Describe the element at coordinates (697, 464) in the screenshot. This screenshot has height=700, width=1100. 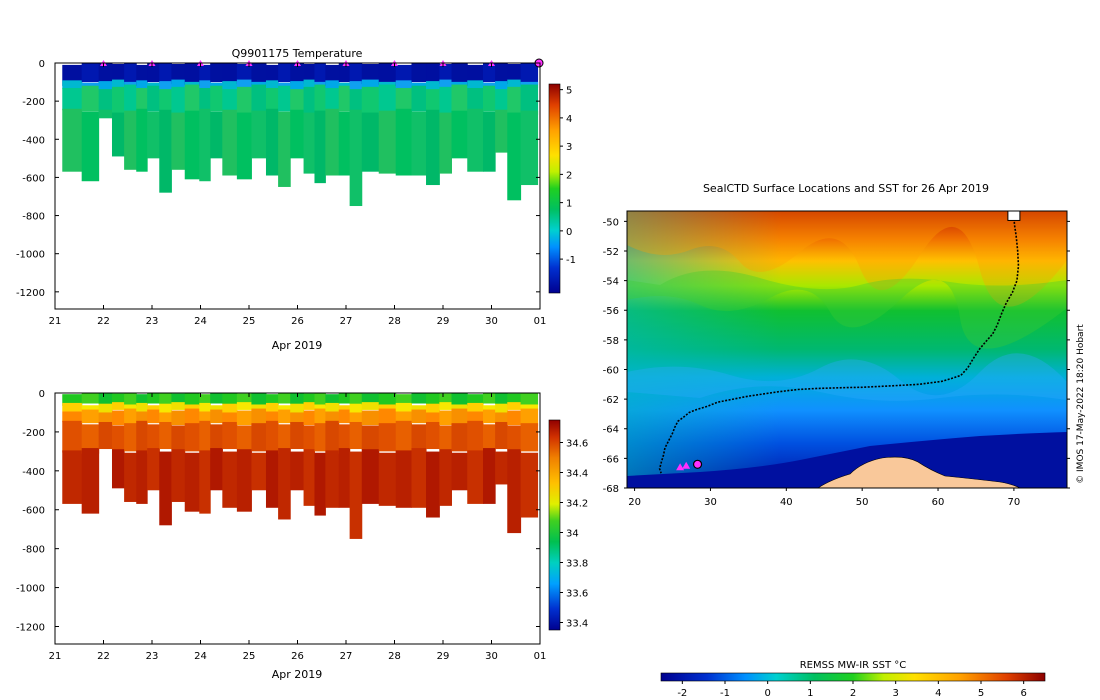
I see `current-location-marker` at that location.